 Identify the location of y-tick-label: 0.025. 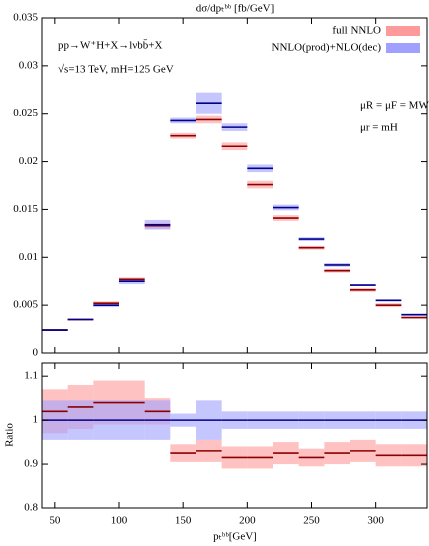
(25, 113).